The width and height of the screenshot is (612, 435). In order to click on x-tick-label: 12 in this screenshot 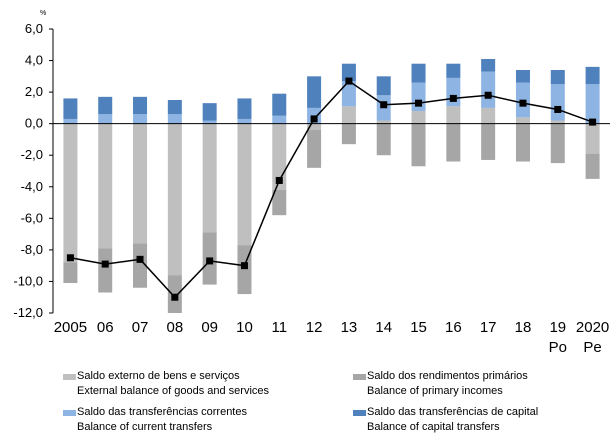, I will do `click(314, 327)`.